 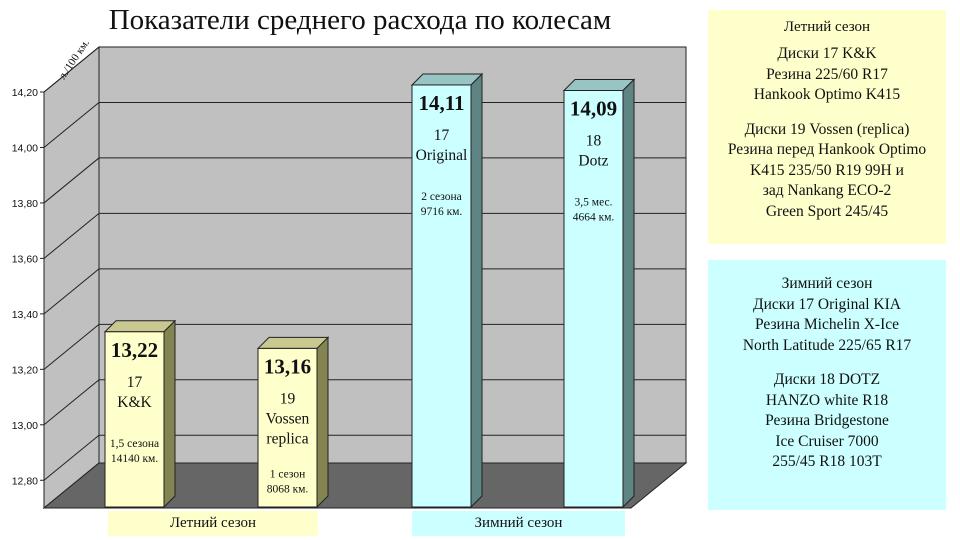 I want to click on winter-info-line: Диски 18 DOTZ, so click(x=827, y=379).